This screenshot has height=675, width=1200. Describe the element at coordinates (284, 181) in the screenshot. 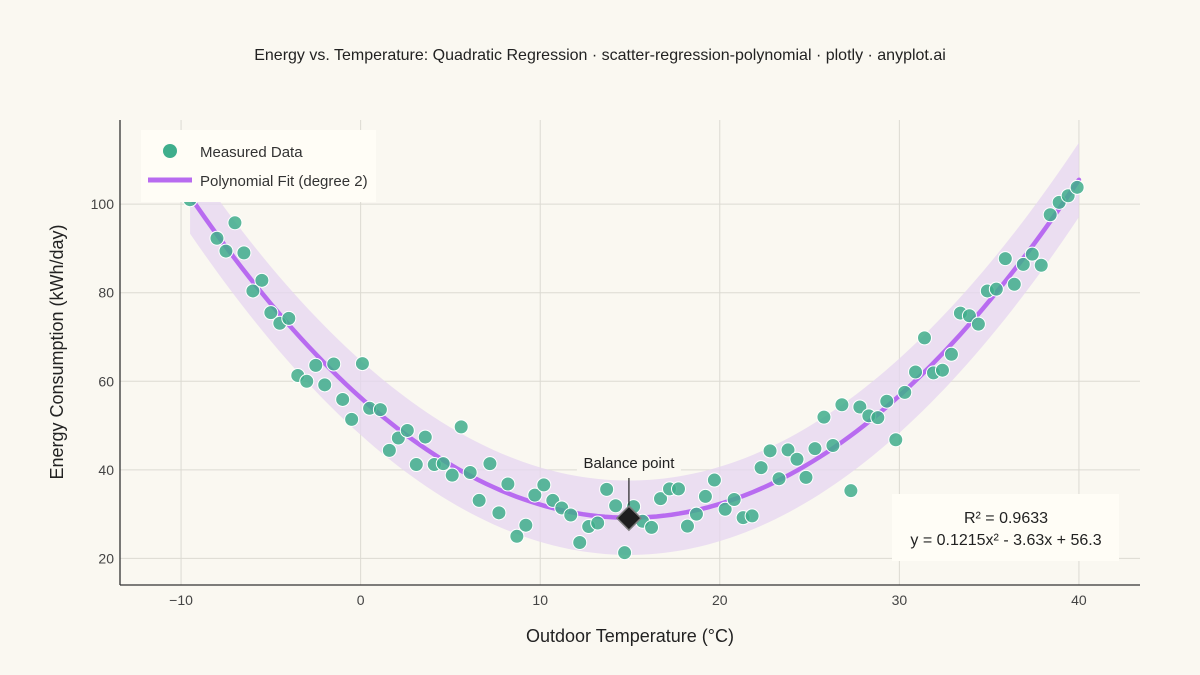

I see `legend-label-fit: Polynomial Fit (degree 2)` at that location.